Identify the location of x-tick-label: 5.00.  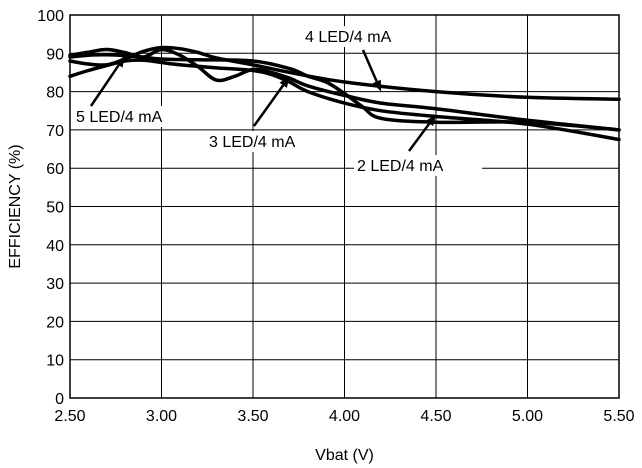
(527, 416).